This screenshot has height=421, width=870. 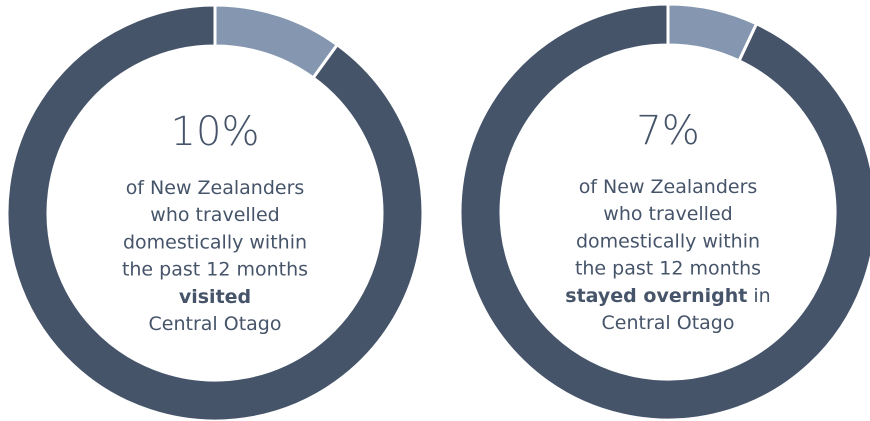 I want to click on value-label: 10%, so click(x=215, y=132).